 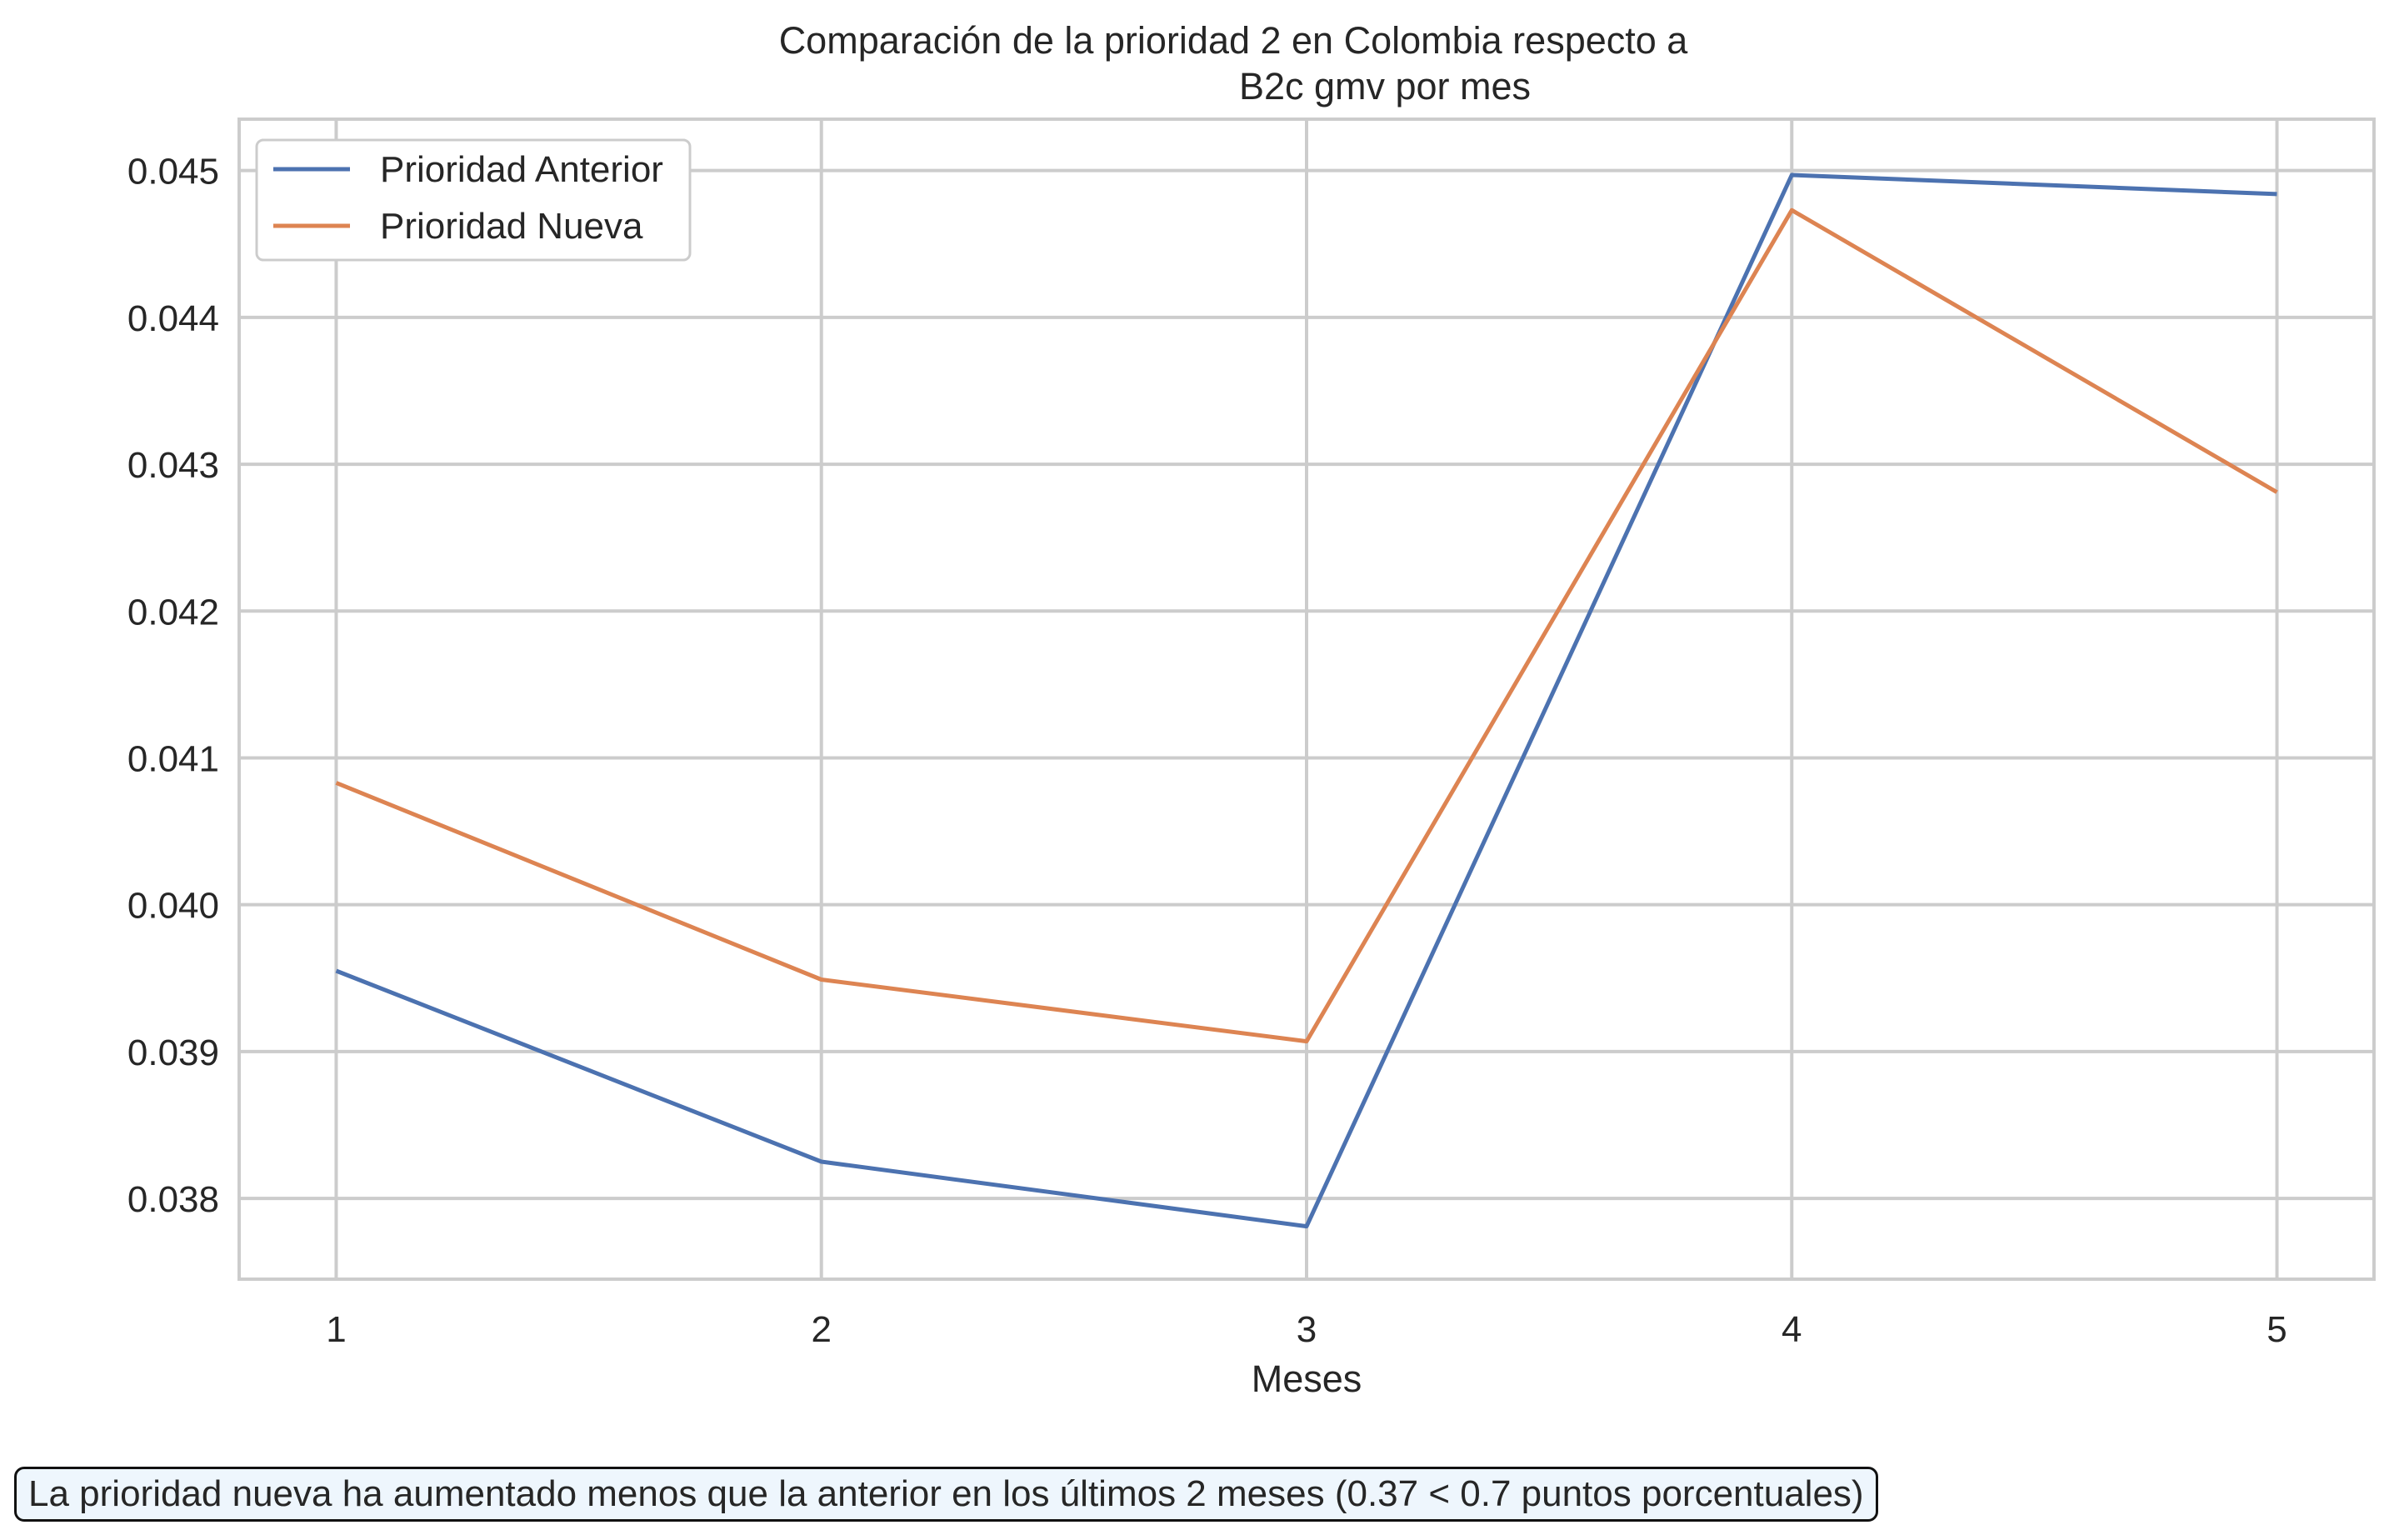 I want to click on x-tick-label: 1, so click(x=336, y=1329).